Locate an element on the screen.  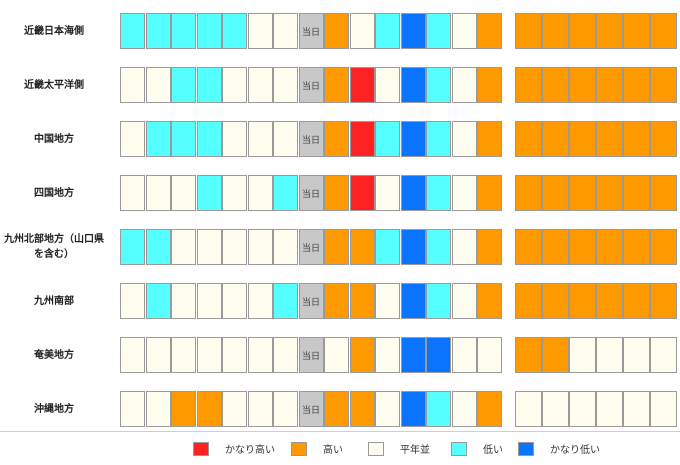
legend-item-normal: 平年並 is located at coordinates (399, 448).